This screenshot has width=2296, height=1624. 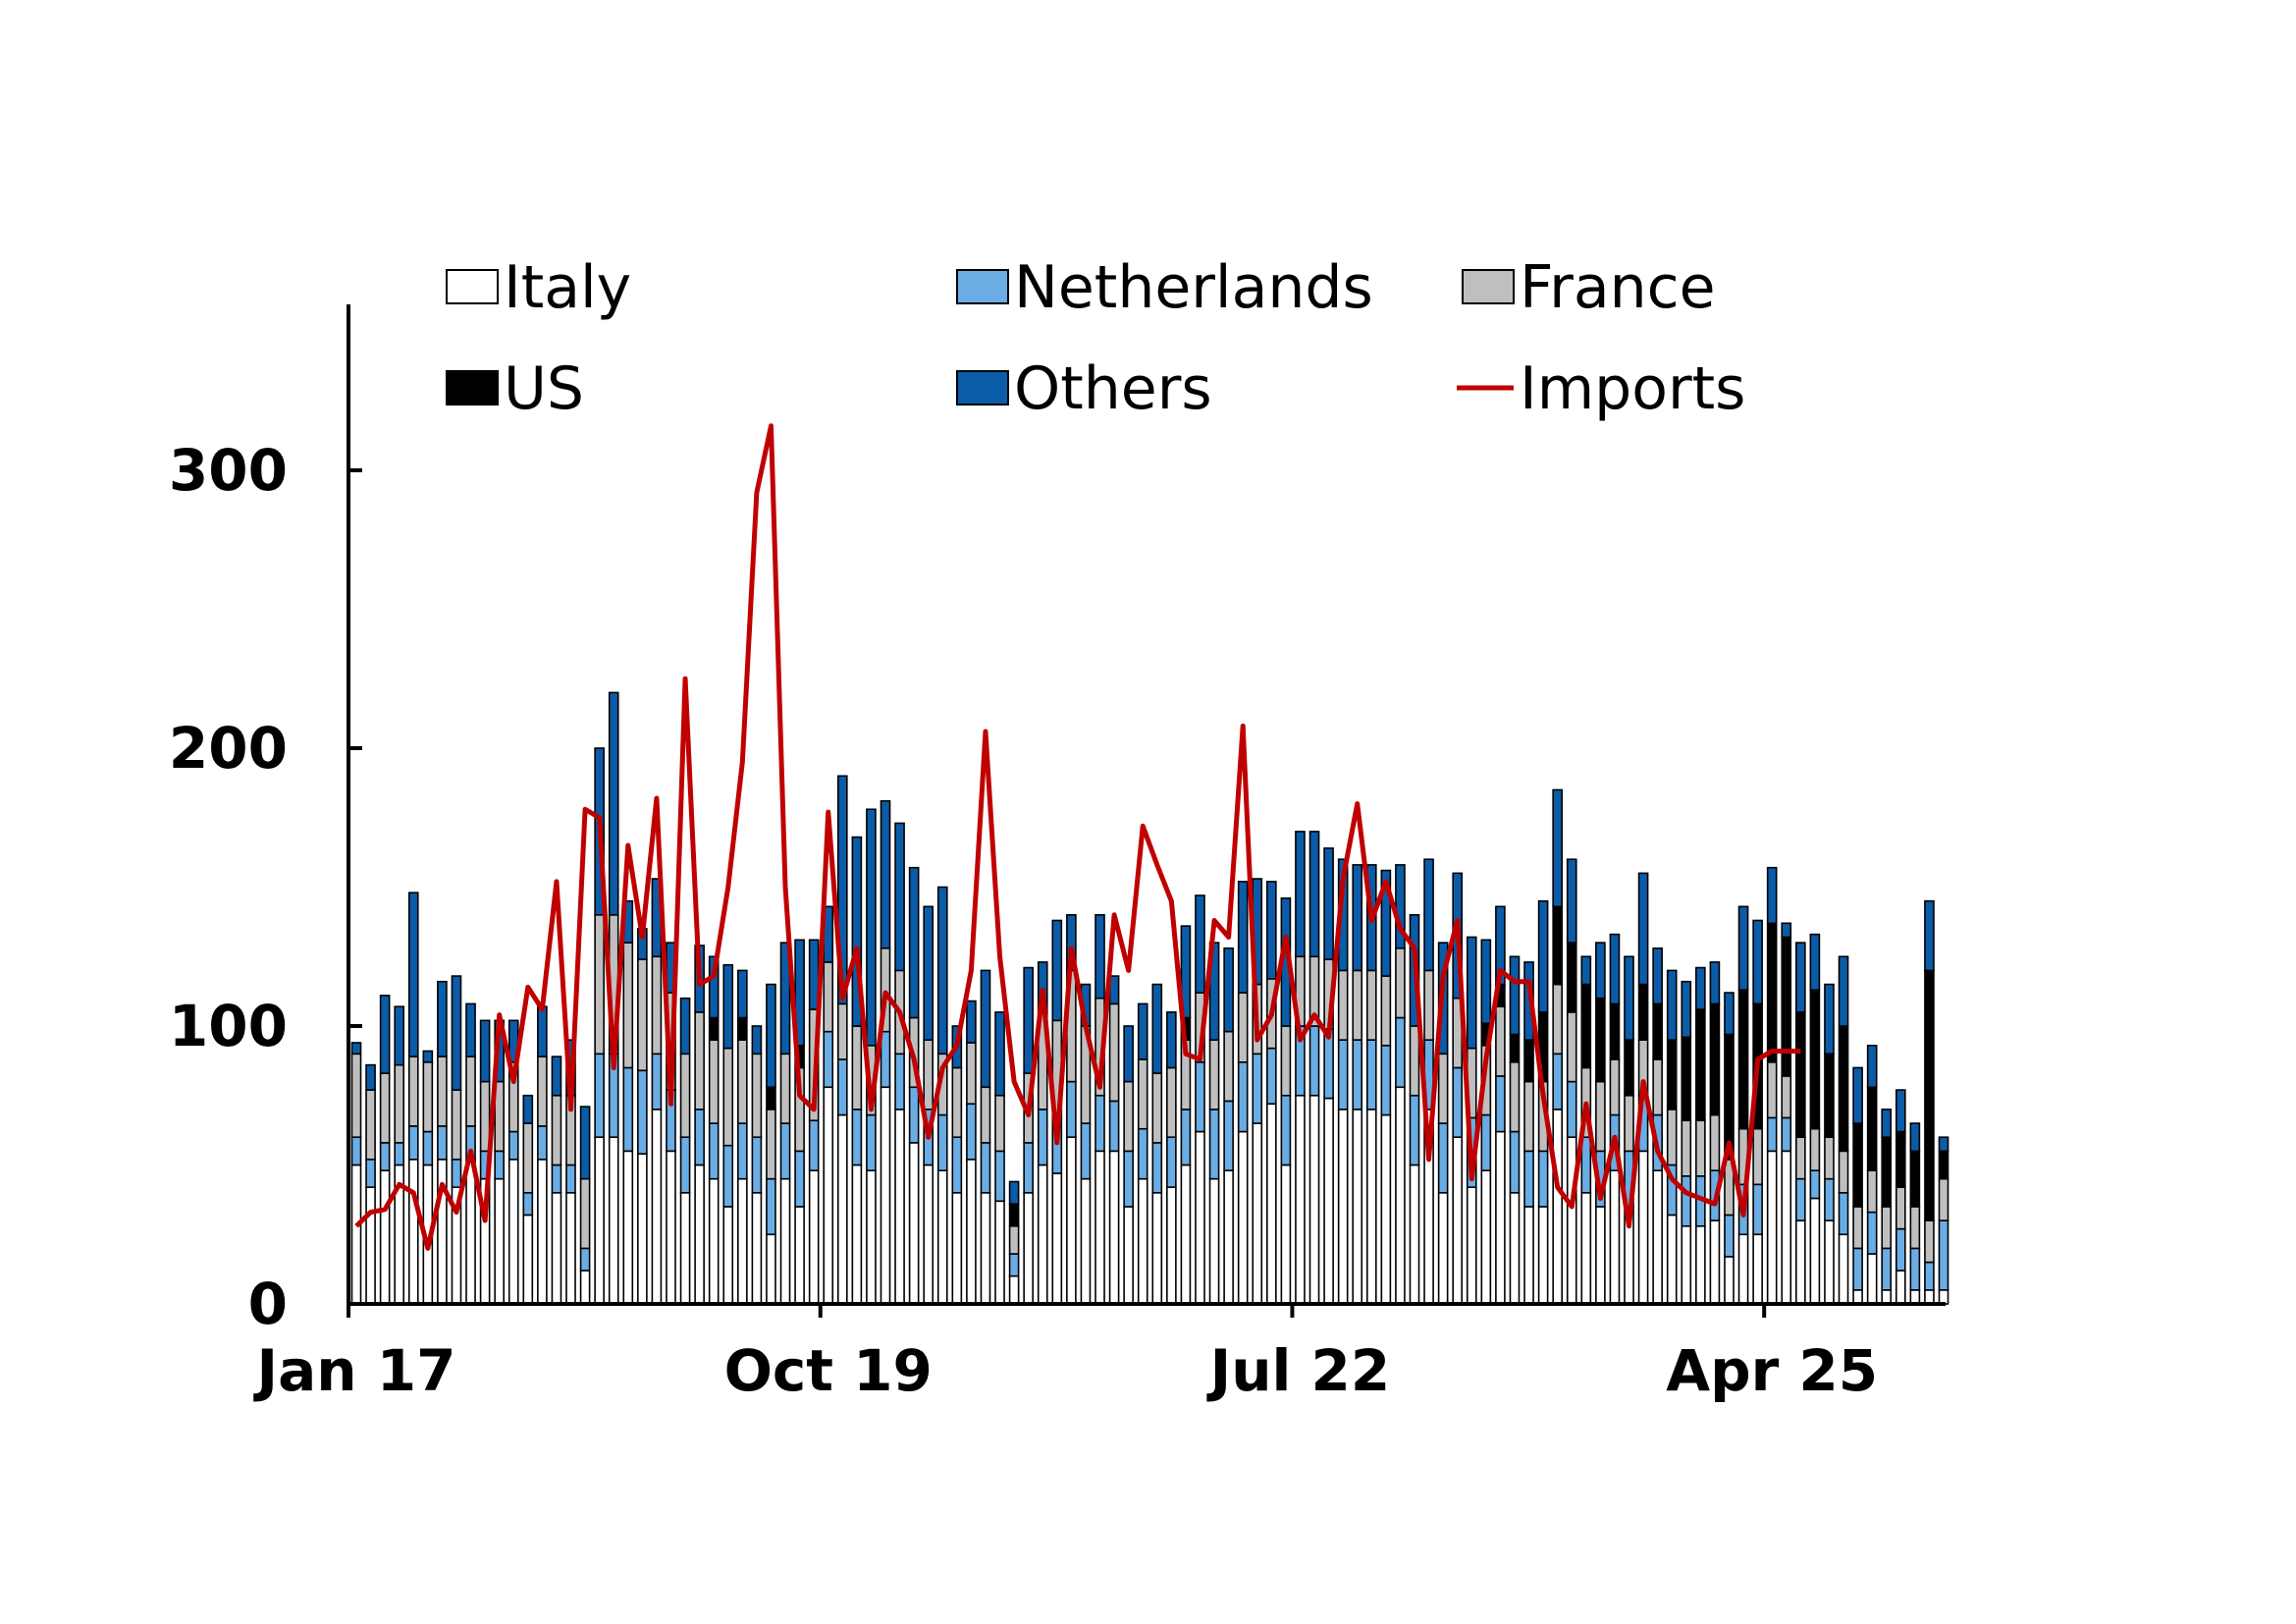 I want to click on legend-label-italy: Italy, so click(x=567, y=287).